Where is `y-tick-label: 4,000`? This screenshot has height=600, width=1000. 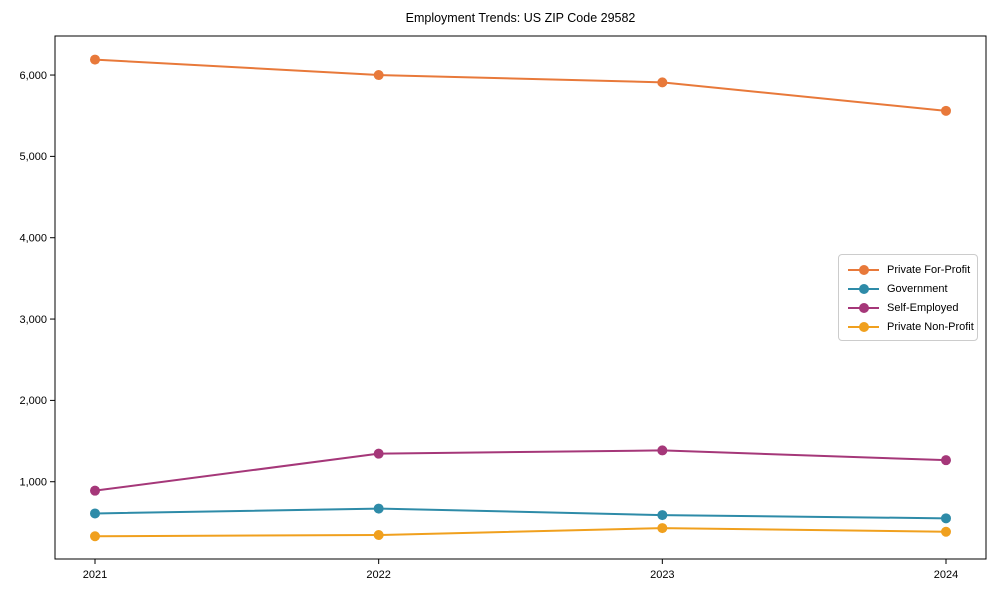
y-tick-label: 4,000 is located at coordinates (33, 239).